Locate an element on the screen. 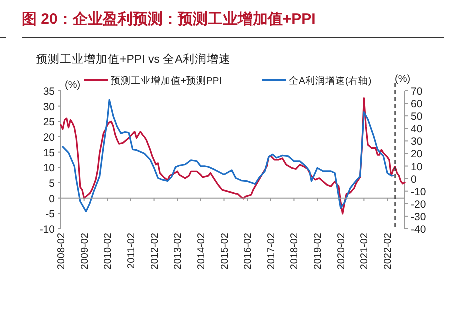 The height and width of the screenshot is (324, 452). y-tick-label: 5 is located at coordinates (52, 184).